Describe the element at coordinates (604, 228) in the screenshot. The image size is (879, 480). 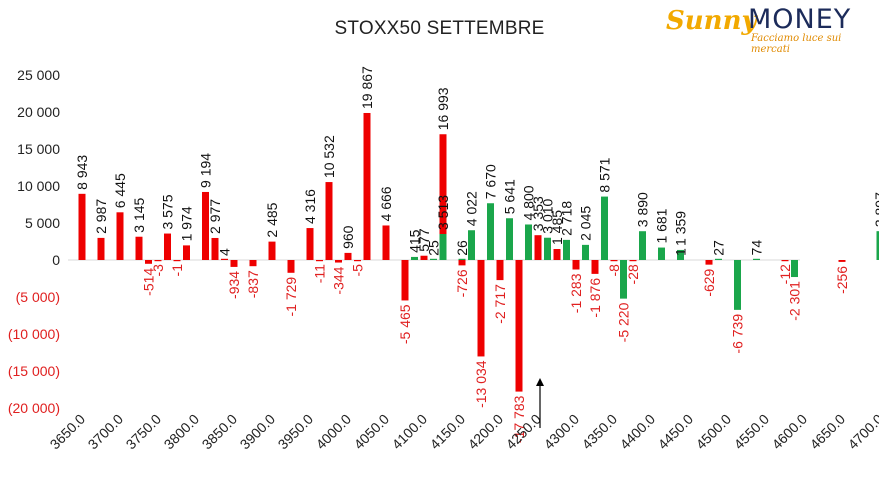
I see `bar-4337.5` at that location.